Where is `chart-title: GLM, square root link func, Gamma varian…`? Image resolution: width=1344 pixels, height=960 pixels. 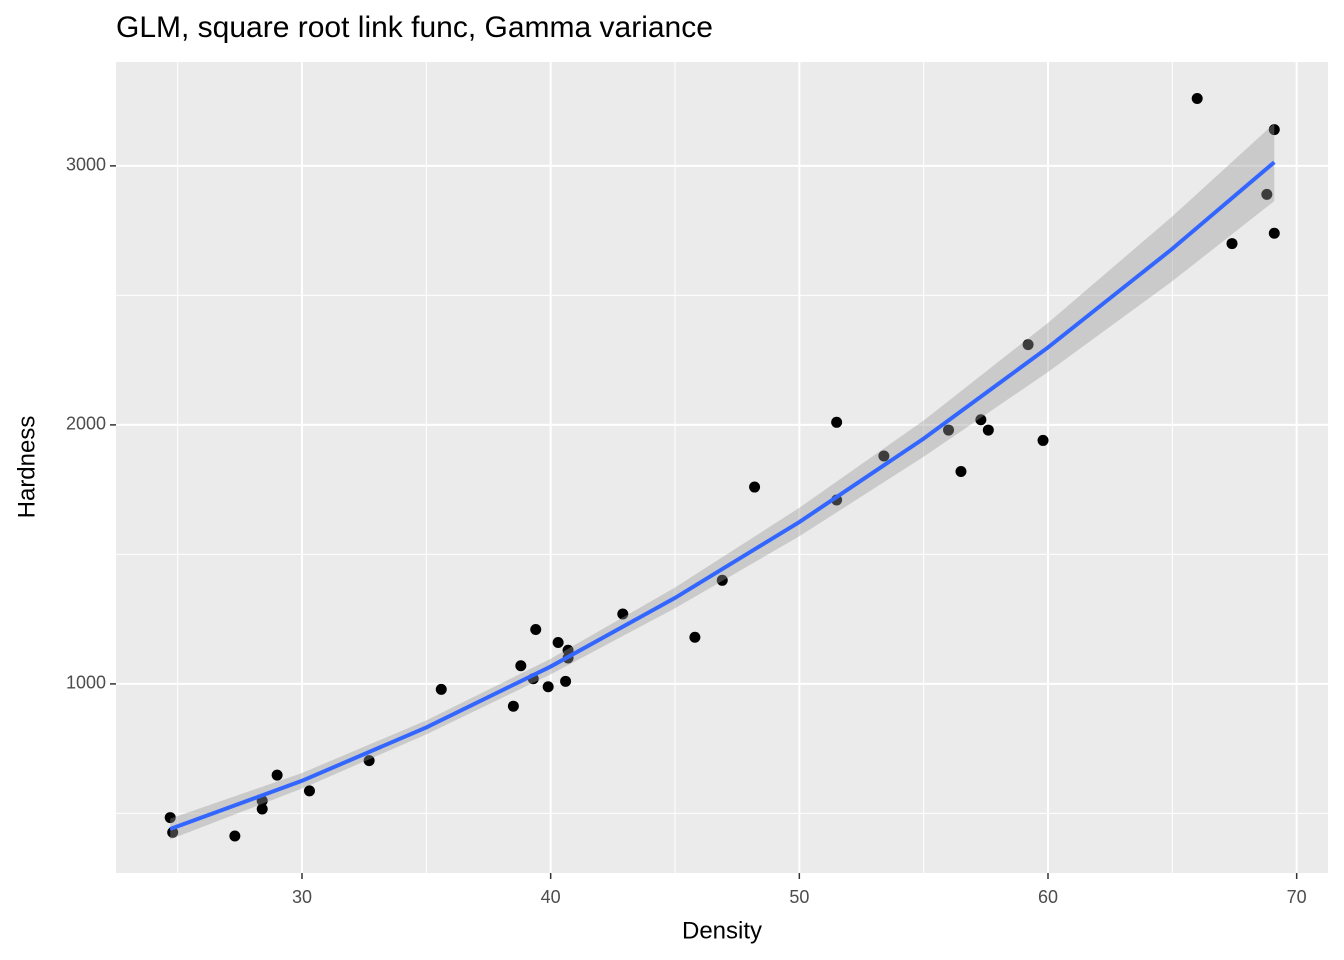
chart-title: GLM, square root link func, Gamma varian… is located at coordinates (414, 27).